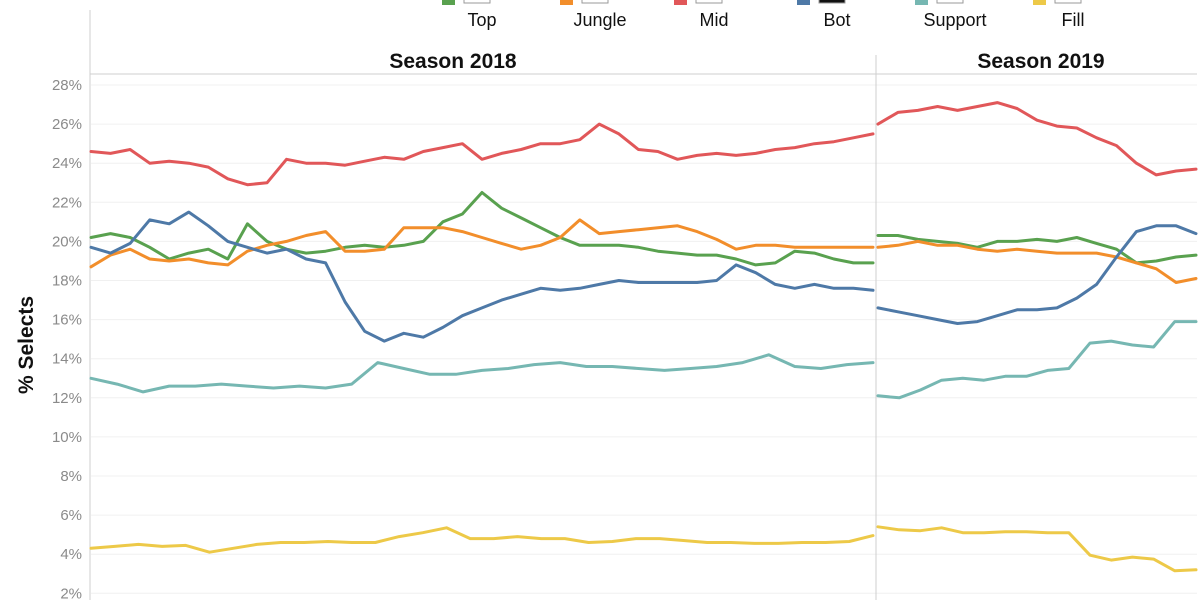  I want to click on series-line-top-season-2018, so click(482, 229).